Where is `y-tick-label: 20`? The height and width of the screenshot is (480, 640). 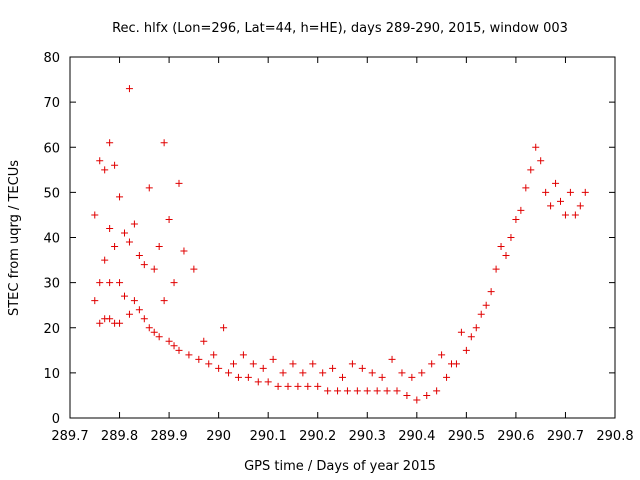 y-tick-label: 20 is located at coordinates (51, 329).